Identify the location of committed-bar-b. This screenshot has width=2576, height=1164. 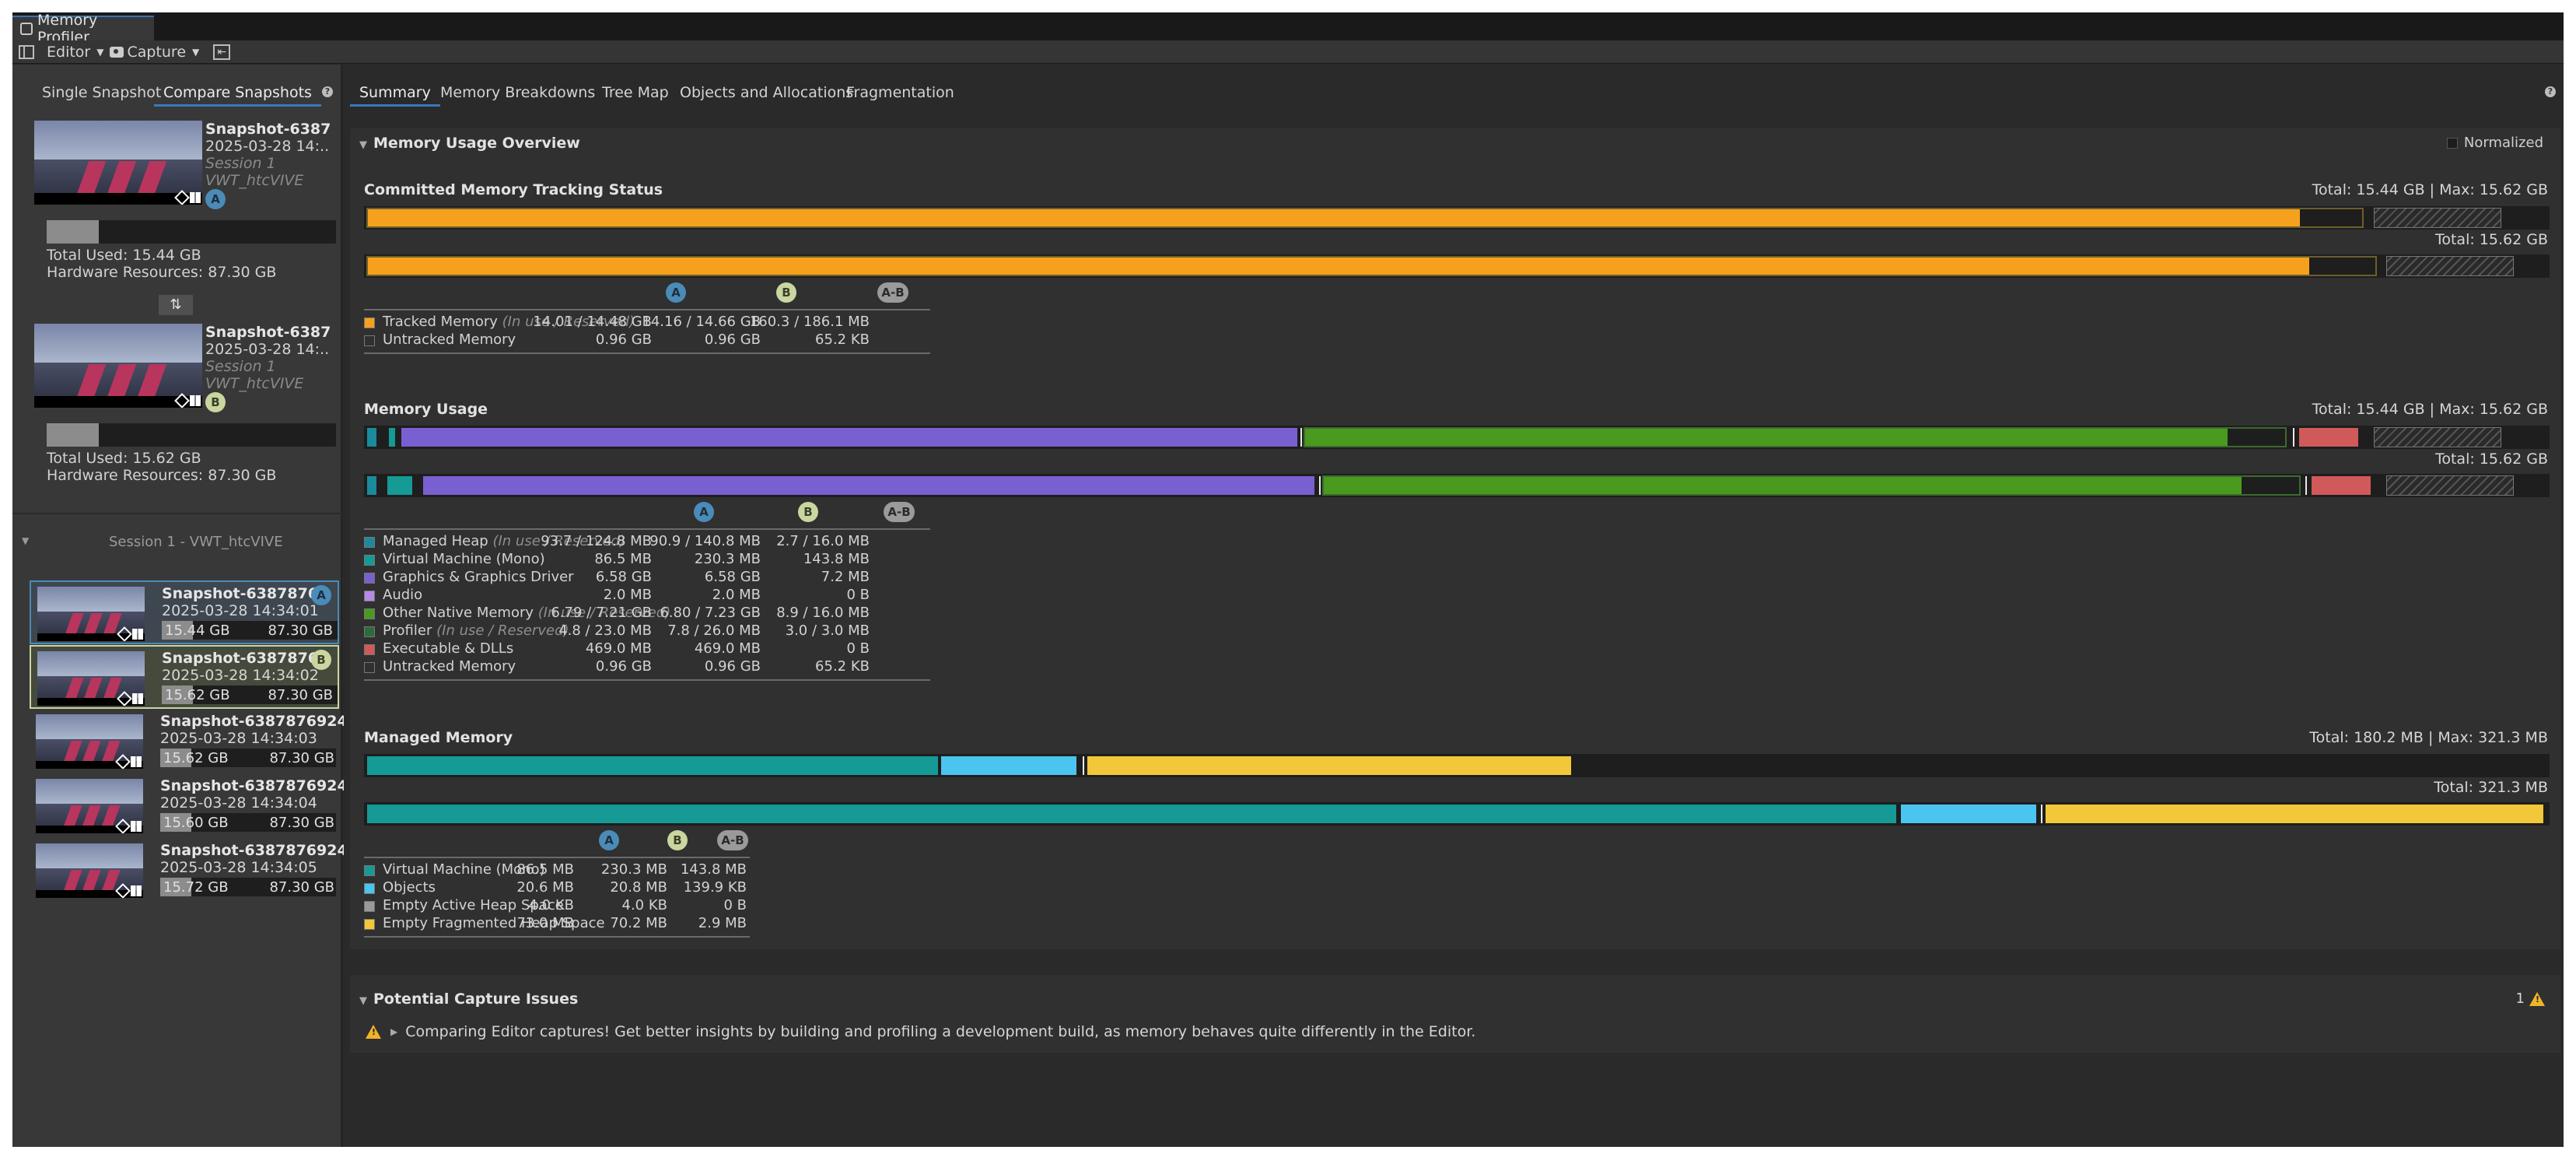
(1457, 266).